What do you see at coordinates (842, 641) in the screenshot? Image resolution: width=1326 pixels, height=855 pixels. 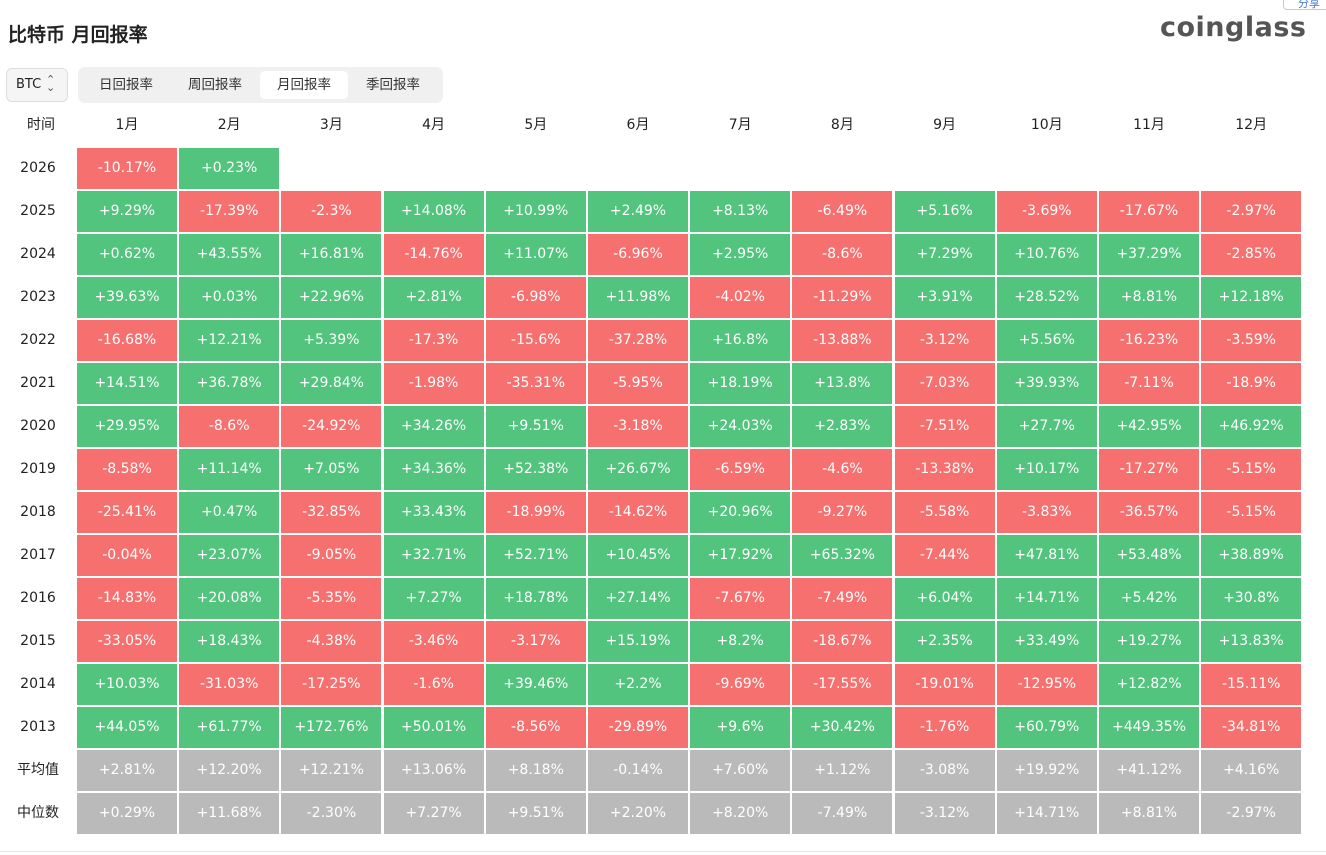 I see `return-cell: -18.67%` at bounding box center [842, 641].